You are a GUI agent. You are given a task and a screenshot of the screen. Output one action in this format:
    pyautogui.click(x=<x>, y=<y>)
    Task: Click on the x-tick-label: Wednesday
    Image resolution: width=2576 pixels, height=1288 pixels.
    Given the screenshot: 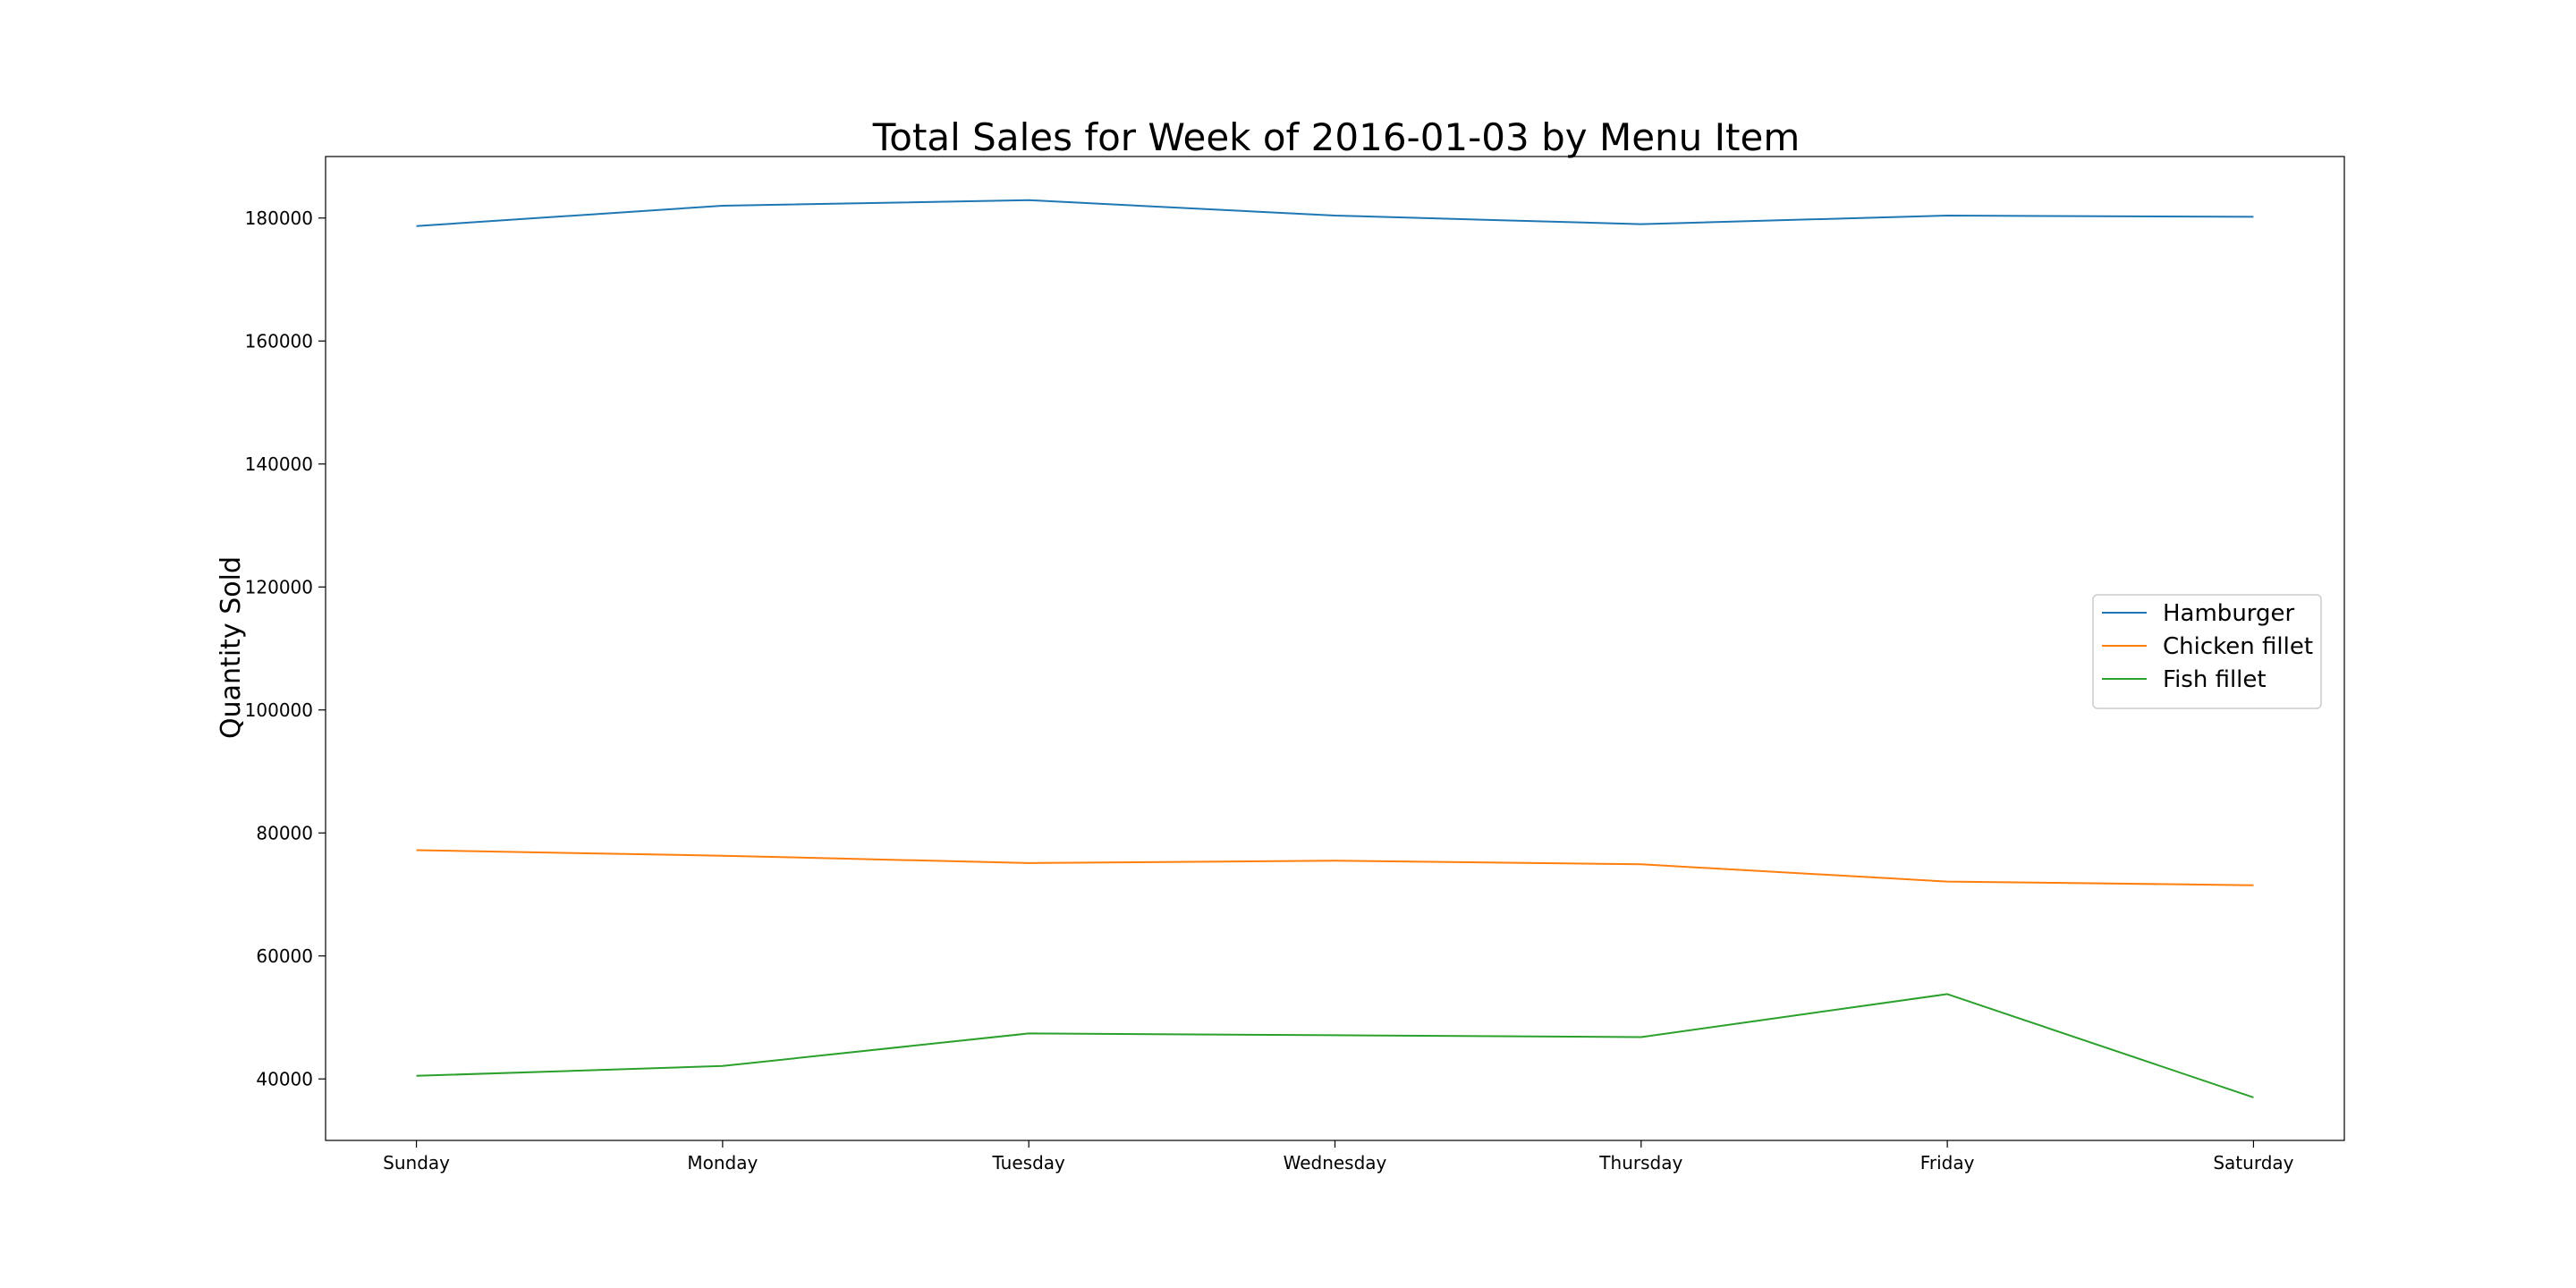 What is the action you would take?
    pyautogui.click(x=1335, y=1163)
    